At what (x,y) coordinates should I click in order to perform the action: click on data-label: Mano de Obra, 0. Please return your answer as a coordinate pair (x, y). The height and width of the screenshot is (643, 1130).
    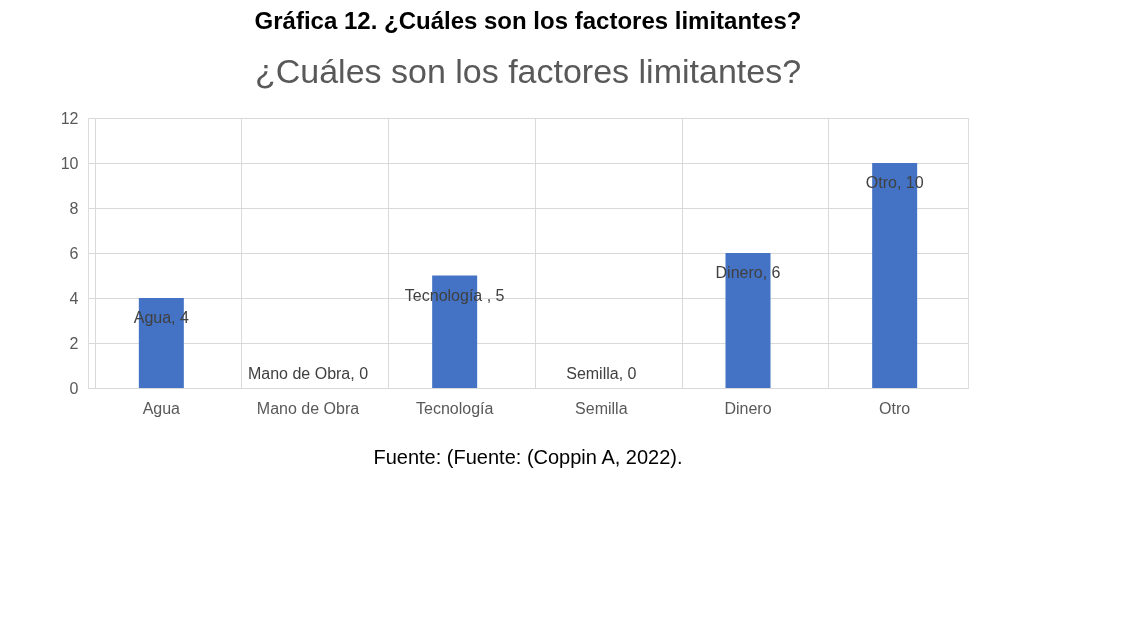
    Looking at the image, I should click on (308, 373).